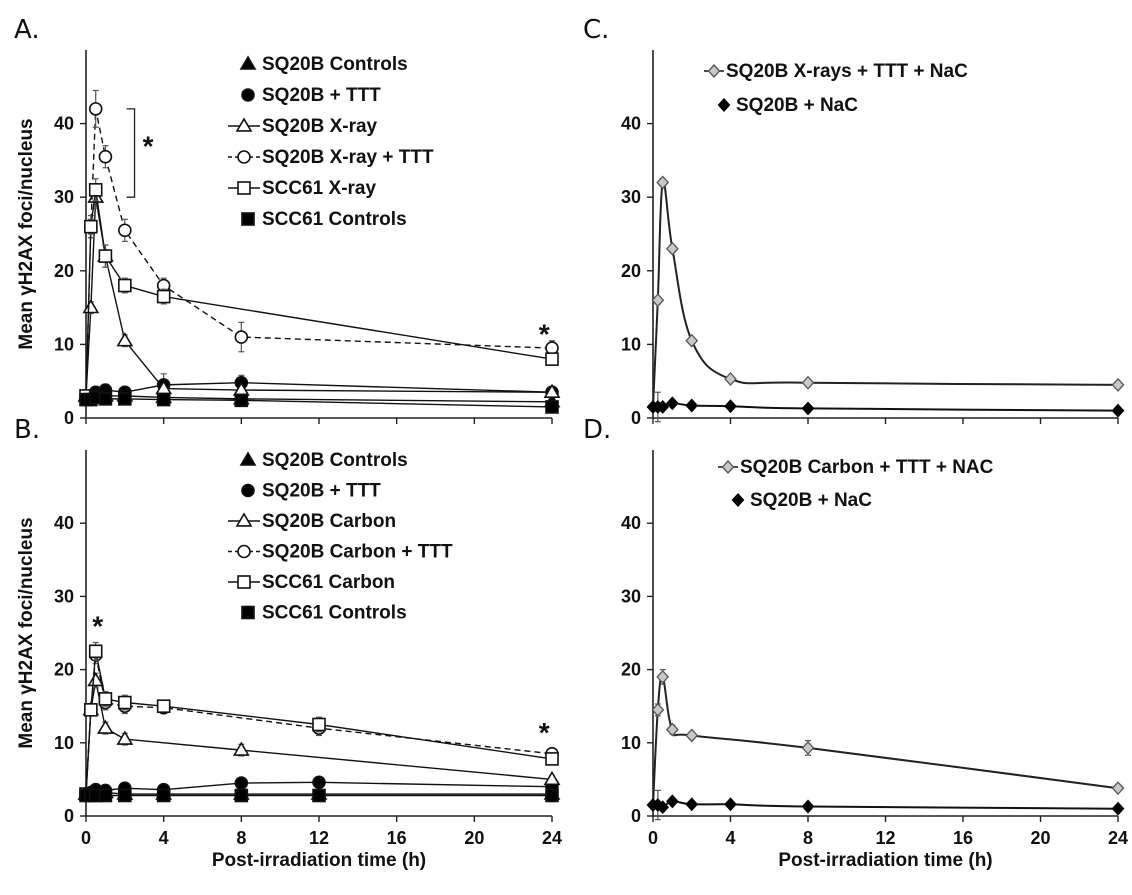 The width and height of the screenshot is (1132, 895). What do you see at coordinates (329, 521) in the screenshot?
I see `legend-label: SQ20B Carbon` at bounding box center [329, 521].